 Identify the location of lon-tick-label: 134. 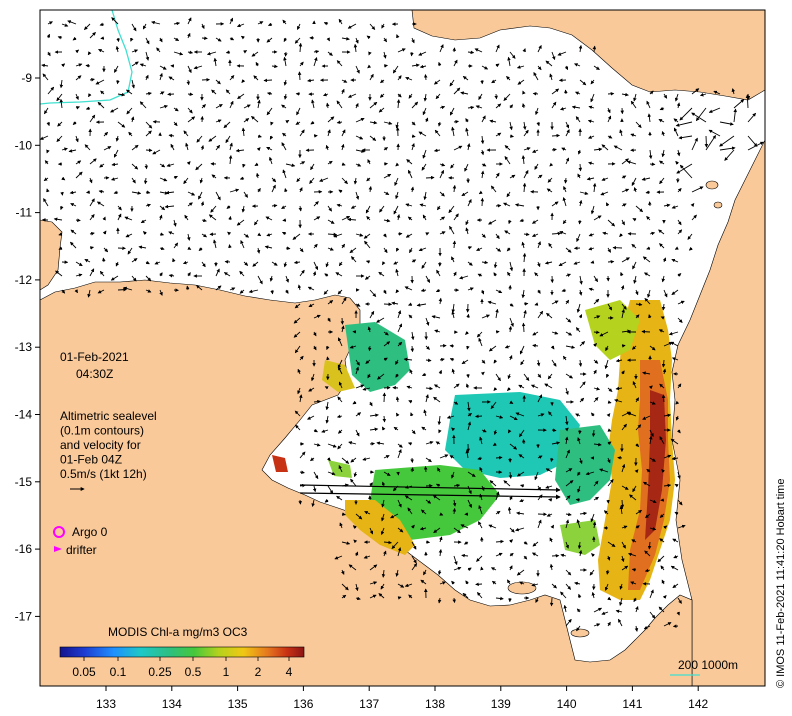
(172, 704).